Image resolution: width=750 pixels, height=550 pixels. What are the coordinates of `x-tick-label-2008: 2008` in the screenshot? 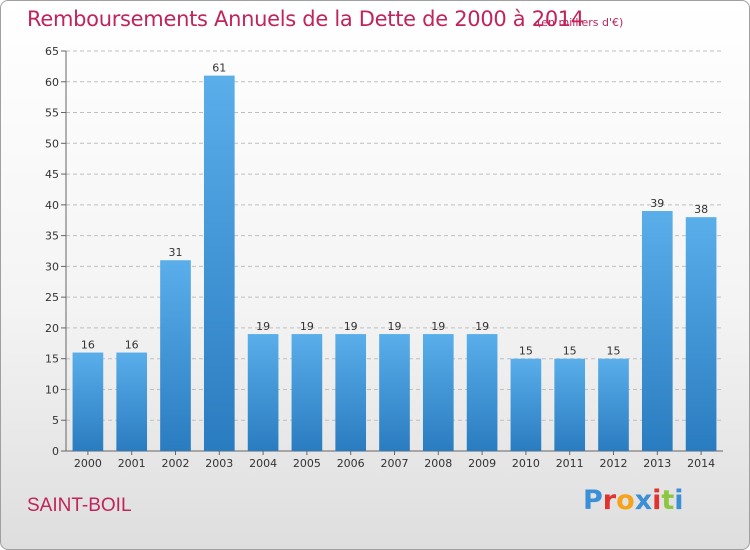 It's located at (438, 463).